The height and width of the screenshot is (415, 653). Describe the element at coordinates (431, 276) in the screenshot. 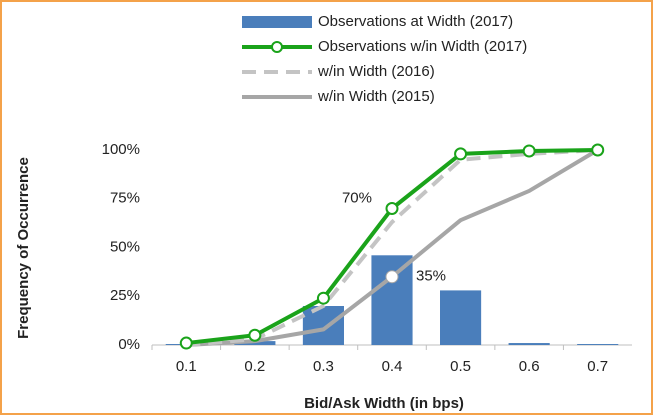

I see `annotation: 35%` at that location.